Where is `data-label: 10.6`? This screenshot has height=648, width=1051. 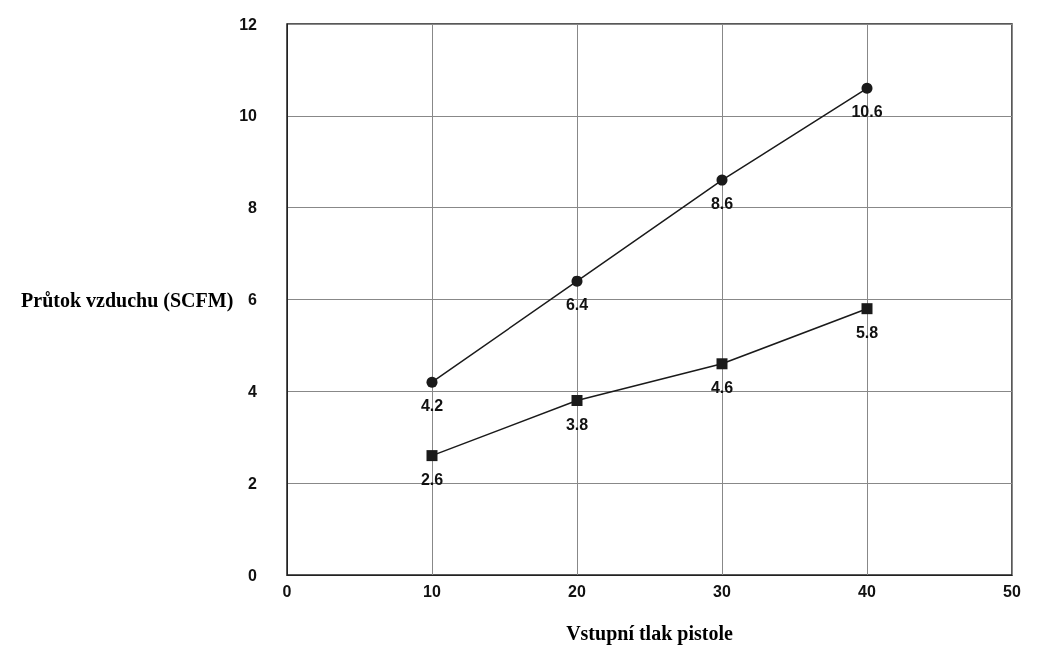
data-label: 10.6 is located at coordinates (867, 112).